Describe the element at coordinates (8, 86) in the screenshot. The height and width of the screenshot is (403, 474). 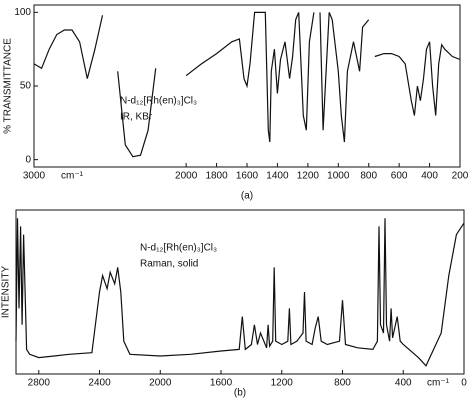
I see `y-axis-label: % TRANSMITTANCE` at that location.